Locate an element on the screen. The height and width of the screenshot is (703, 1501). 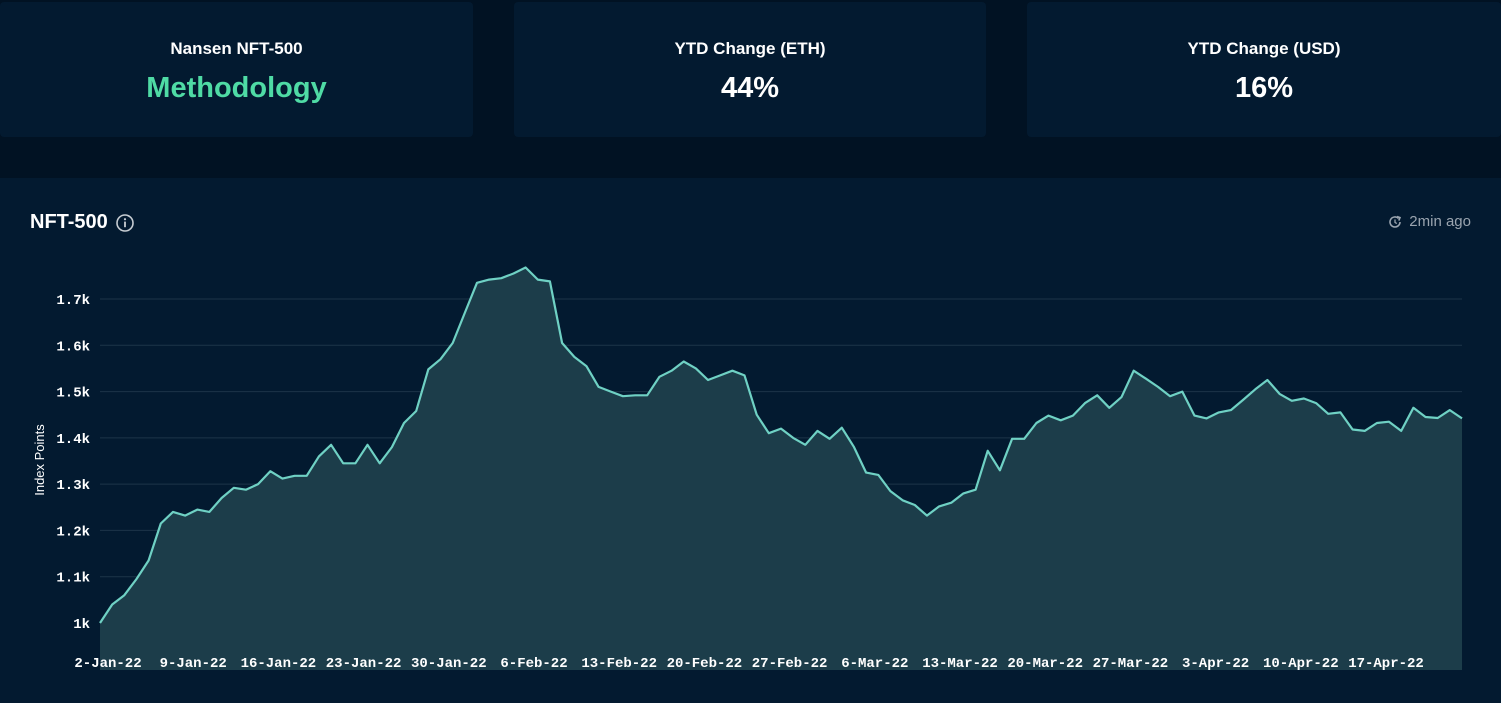
methodology-link: Methodology is located at coordinates (236, 88).